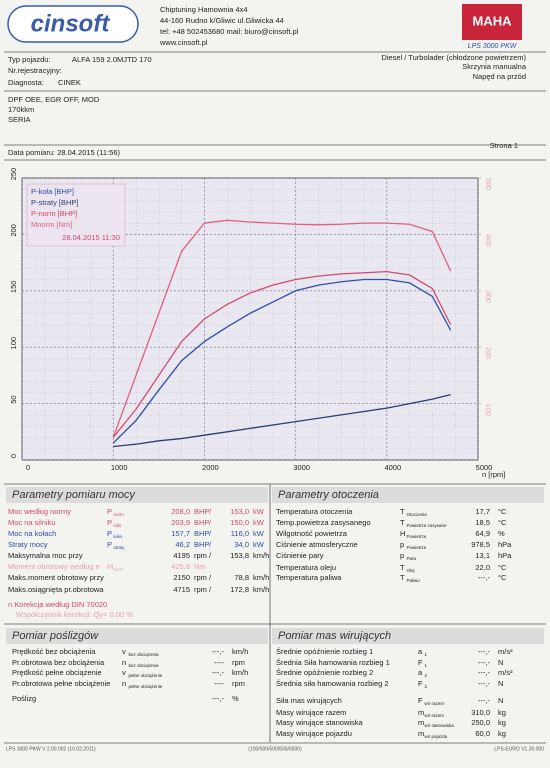 This screenshot has height=768, width=550. What do you see at coordinates (21, 109) in the screenshot?
I see `note: 170kkm` at bounding box center [21, 109].